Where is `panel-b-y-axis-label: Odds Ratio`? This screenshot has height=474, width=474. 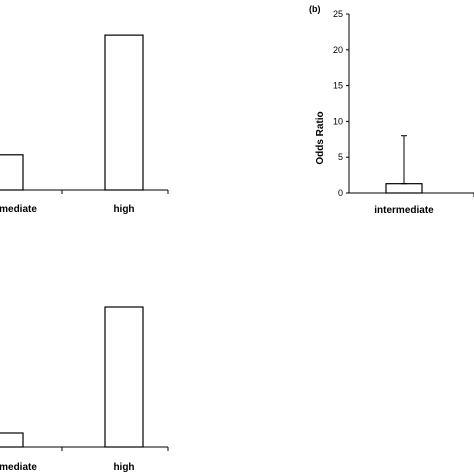
panel-b-y-axis-label: Odds Ratio is located at coordinates (320, 137).